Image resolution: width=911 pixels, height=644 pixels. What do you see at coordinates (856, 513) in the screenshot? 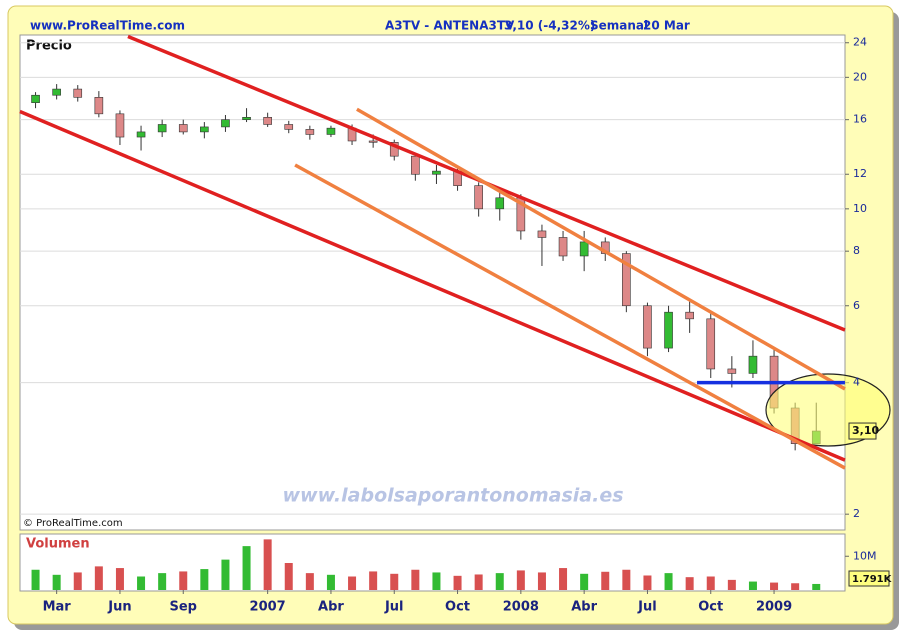
I see `y-tick-label: 2` at bounding box center [856, 513].